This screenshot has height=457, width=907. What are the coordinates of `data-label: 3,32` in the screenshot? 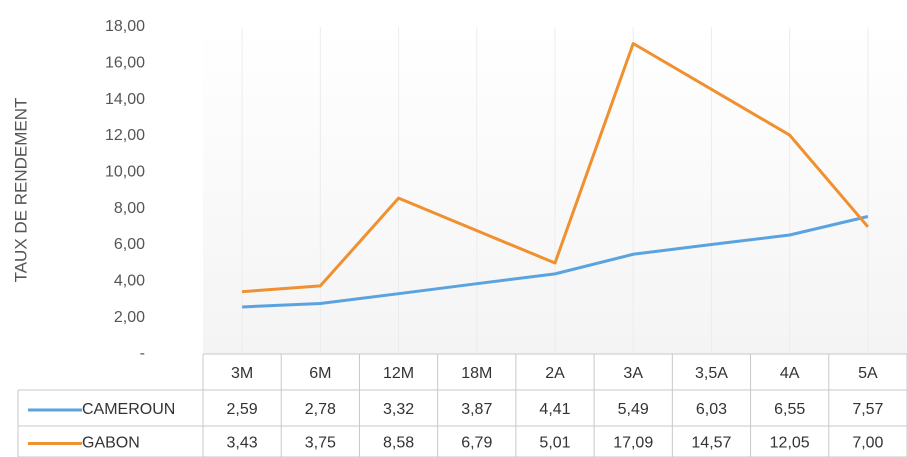 It's located at (398, 409).